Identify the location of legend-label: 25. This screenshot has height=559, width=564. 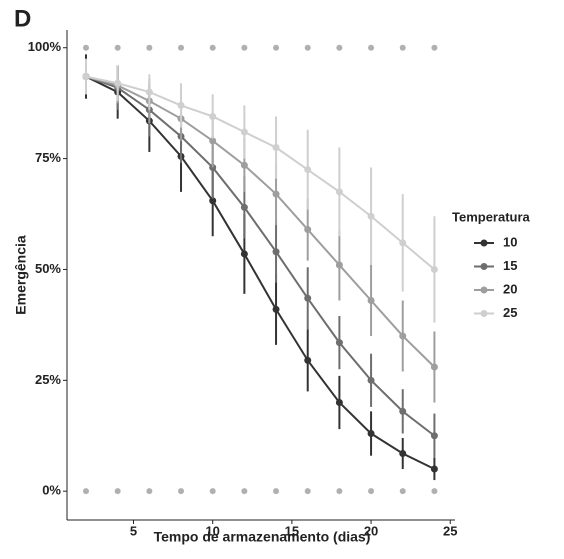
(510, 312).